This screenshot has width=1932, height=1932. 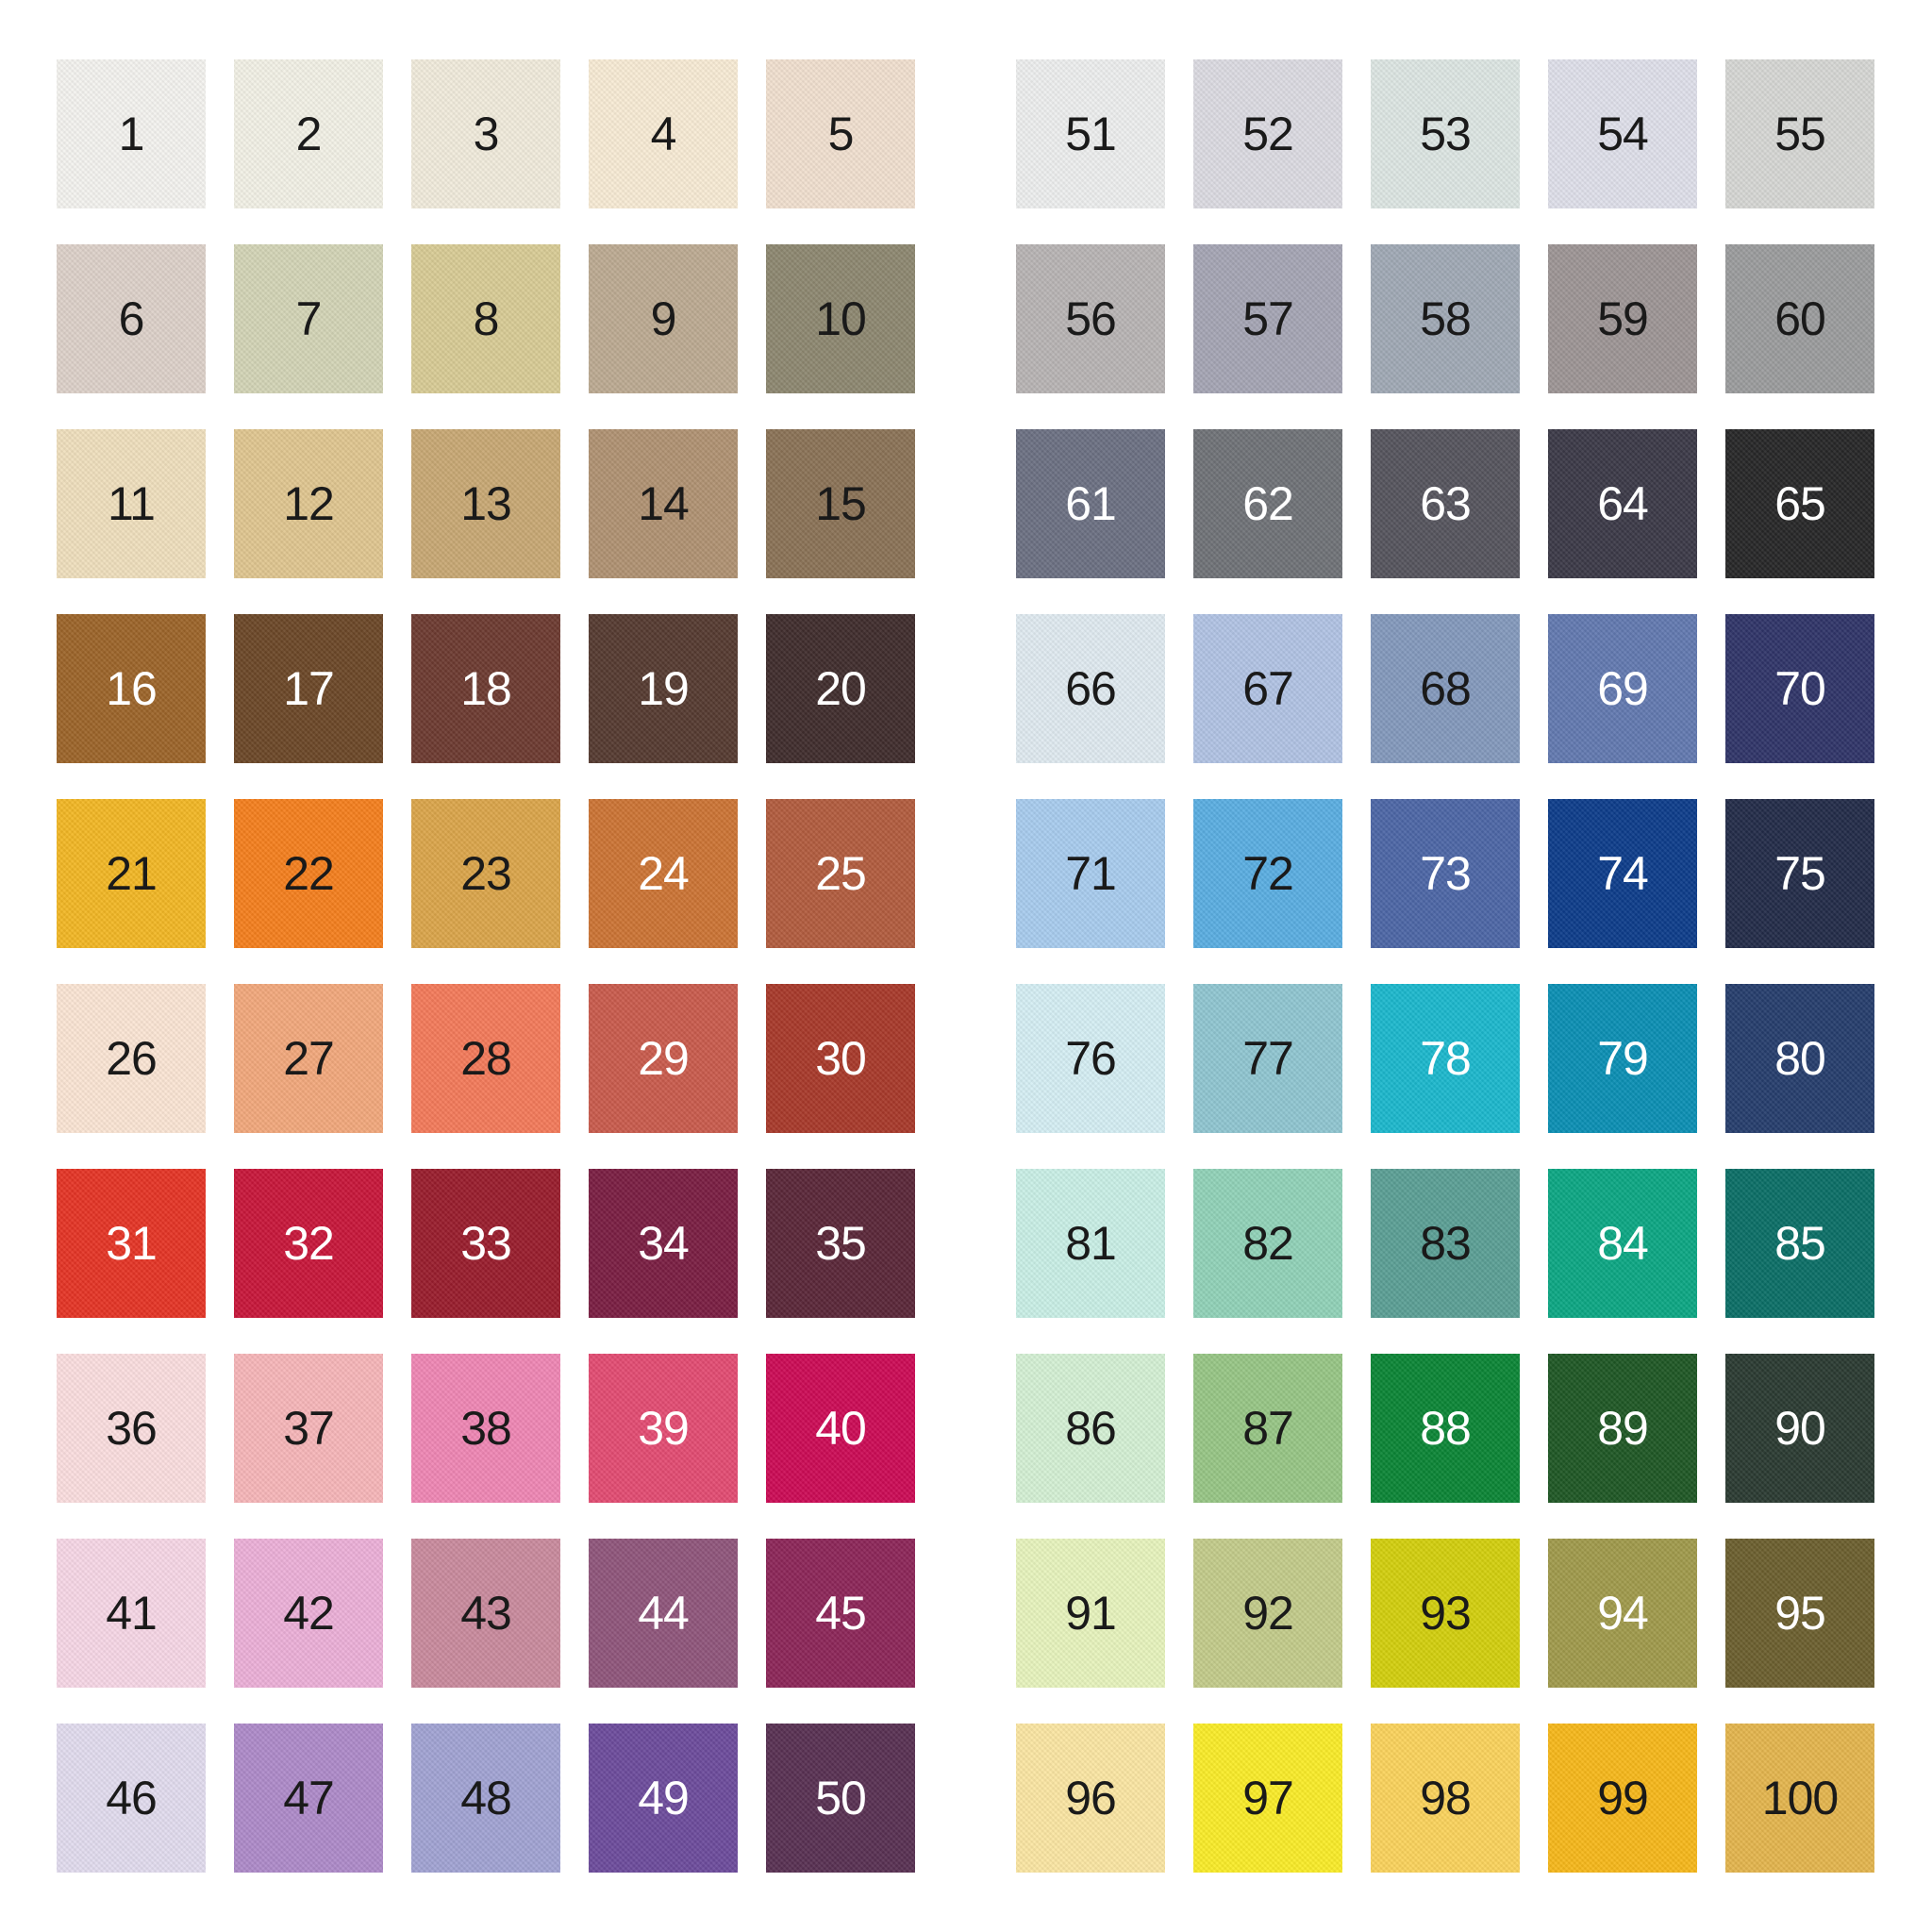 I want to click on swatch-number: 98, so click(x=1446, y=1798).